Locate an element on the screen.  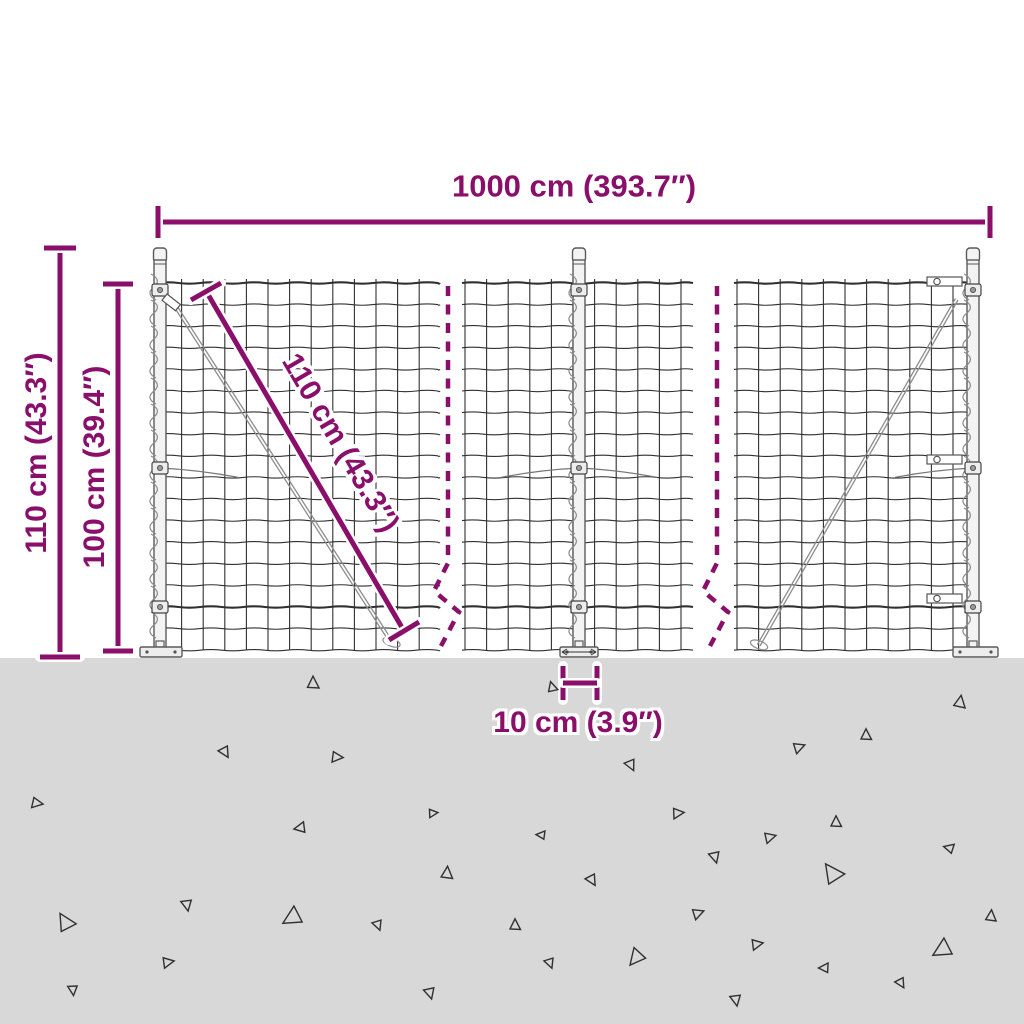
brace-foot is located at coordinates (759, 645).